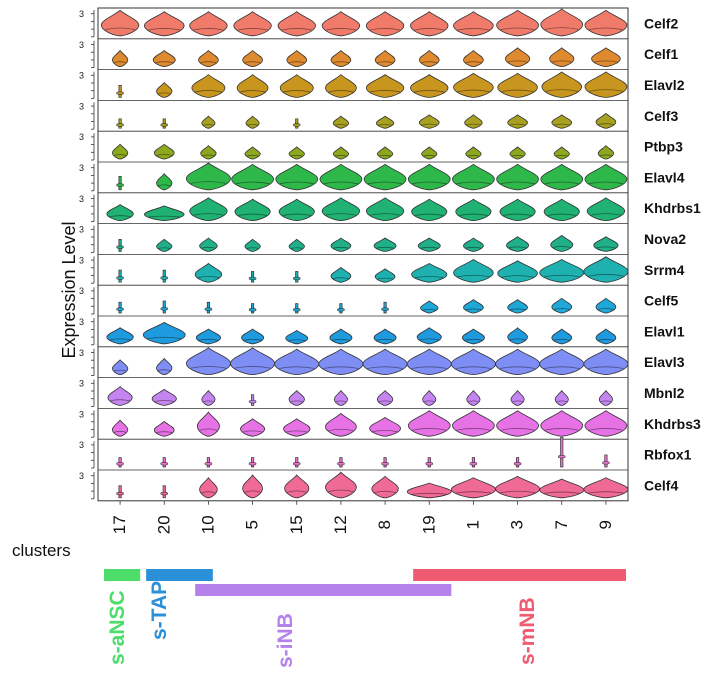 Image resolution: width=708 pixels, height=677 pixels. Describe the element at coordinates (661, 301) in the screenshot. I see `gene-label: Celf5` at that location.